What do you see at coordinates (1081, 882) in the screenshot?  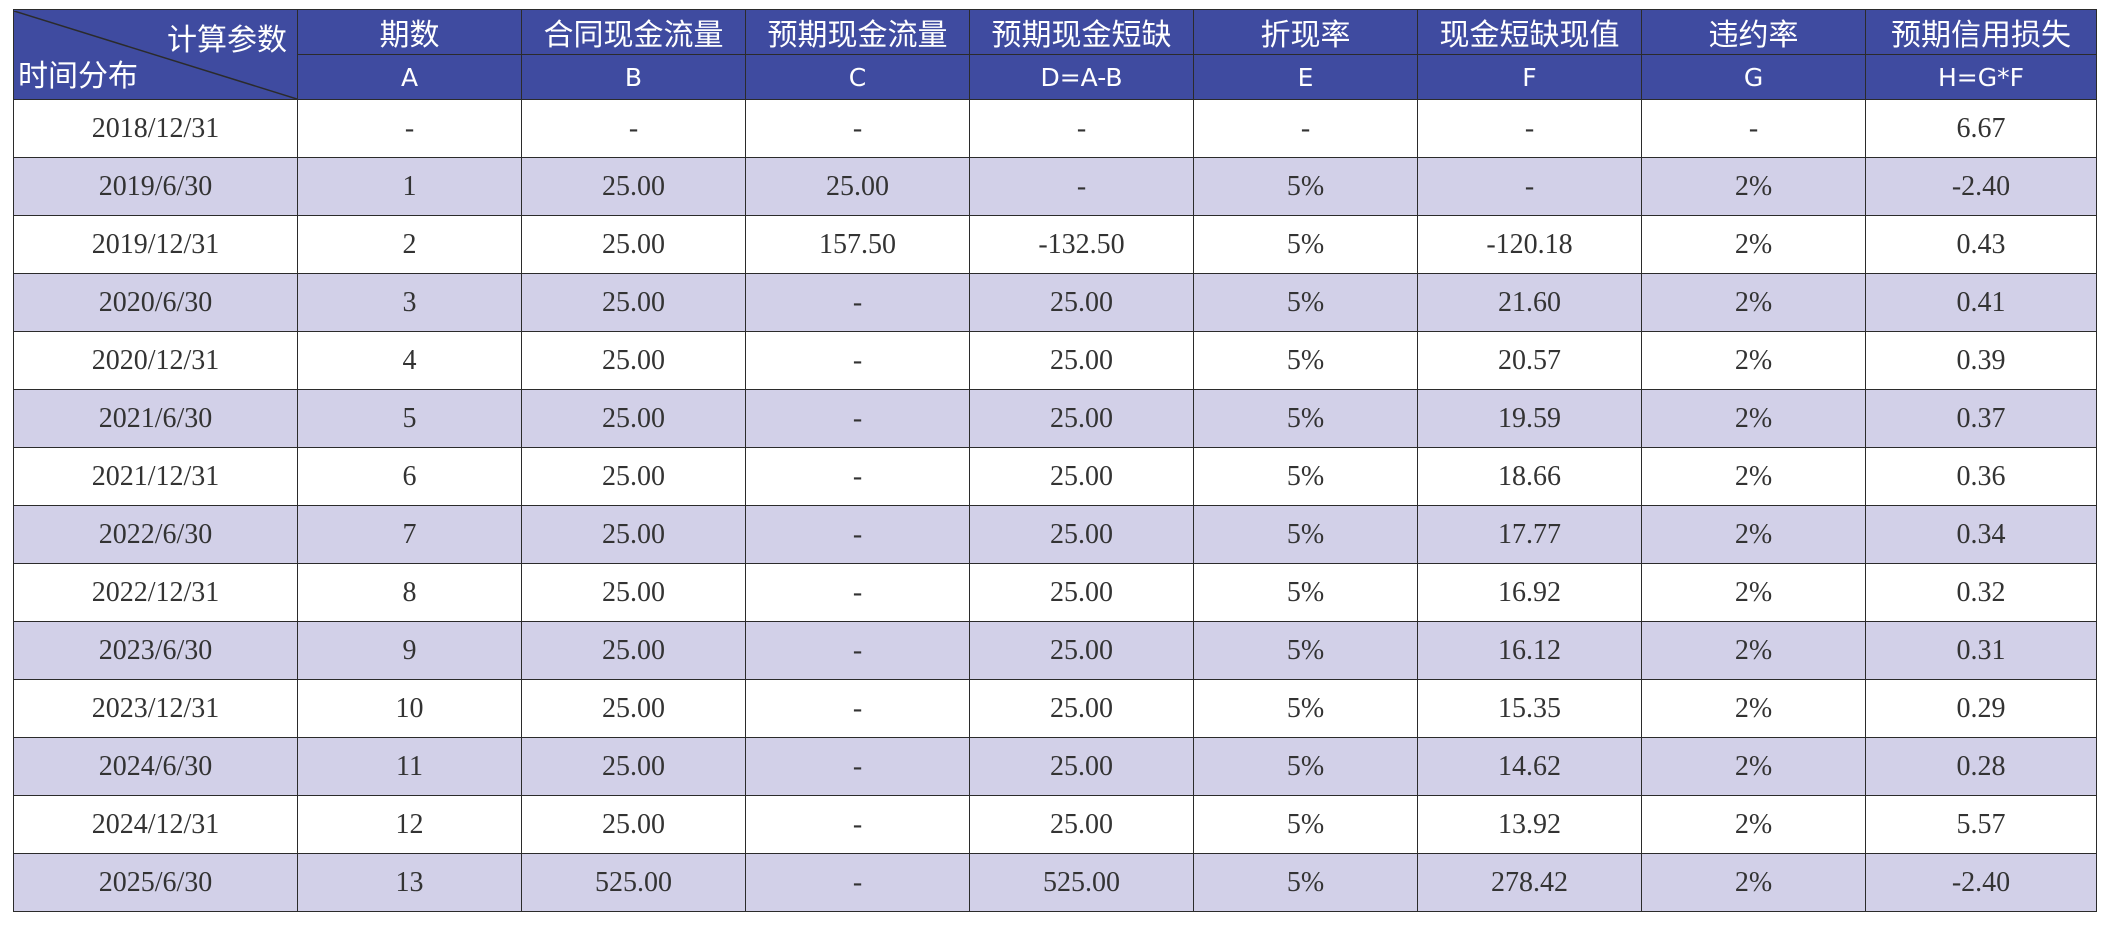 I see `cash-shortfall-cell: 525.00` at bounding box center [1081, 882].